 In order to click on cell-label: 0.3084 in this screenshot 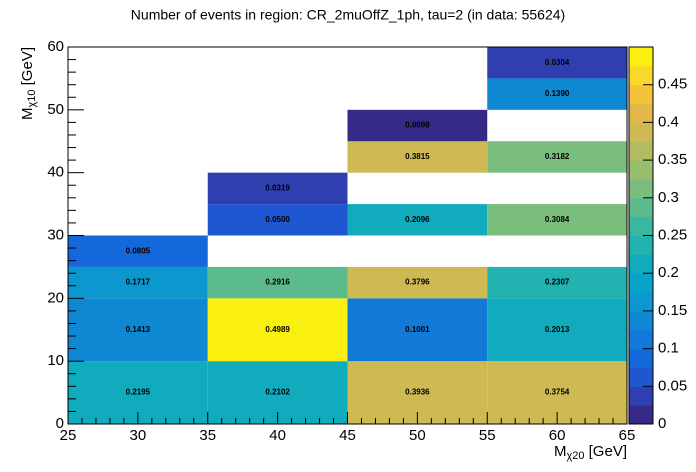, I will do `click(557, 219)`.